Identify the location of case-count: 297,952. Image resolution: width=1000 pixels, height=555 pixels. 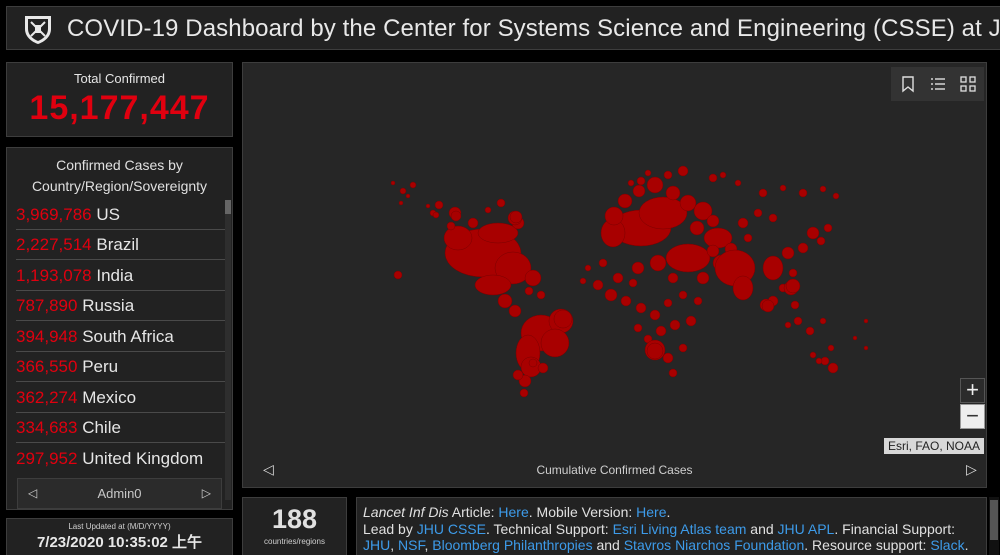
(47, 458).